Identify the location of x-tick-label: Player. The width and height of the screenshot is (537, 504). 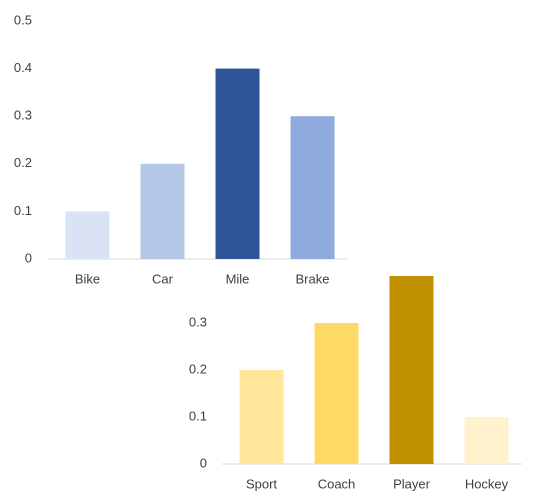
(412, 483).